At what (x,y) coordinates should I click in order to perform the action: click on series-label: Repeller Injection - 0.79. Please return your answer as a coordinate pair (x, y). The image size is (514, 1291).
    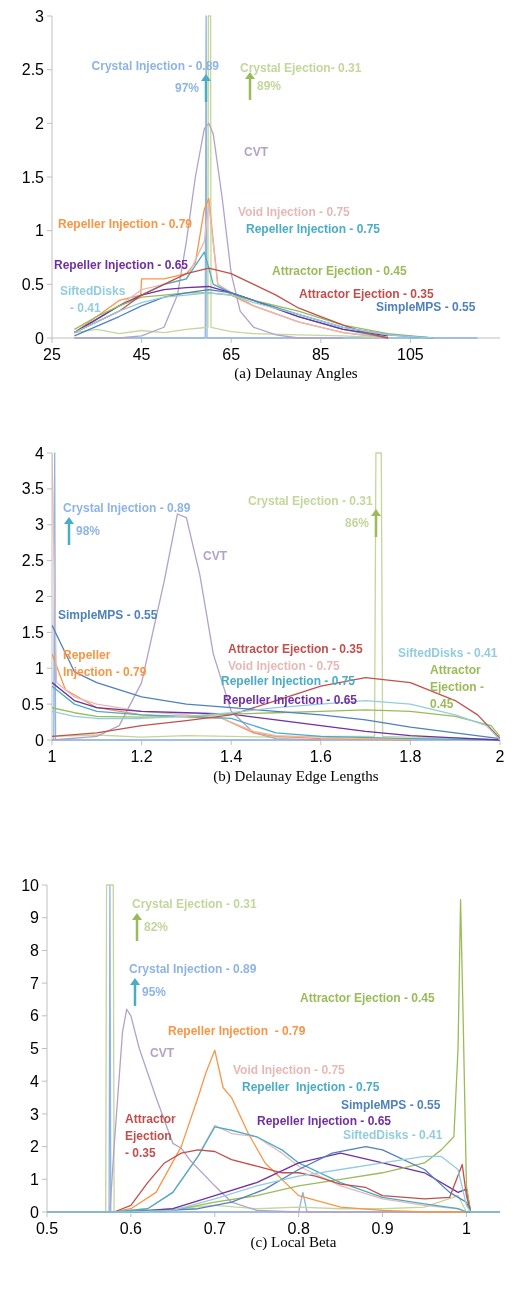
    Looking at the image, I should click on (125, 224).